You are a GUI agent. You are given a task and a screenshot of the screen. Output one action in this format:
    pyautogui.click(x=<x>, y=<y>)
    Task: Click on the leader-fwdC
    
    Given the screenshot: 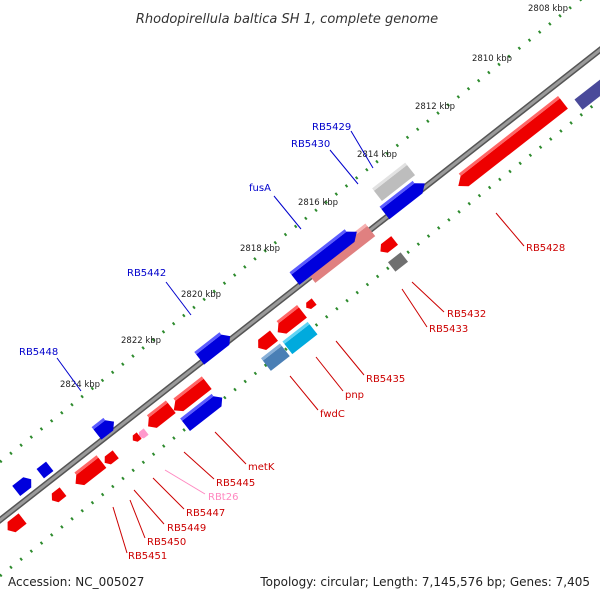 What is the action you would take?
    pyautogui.click(x=304, y=393)
    